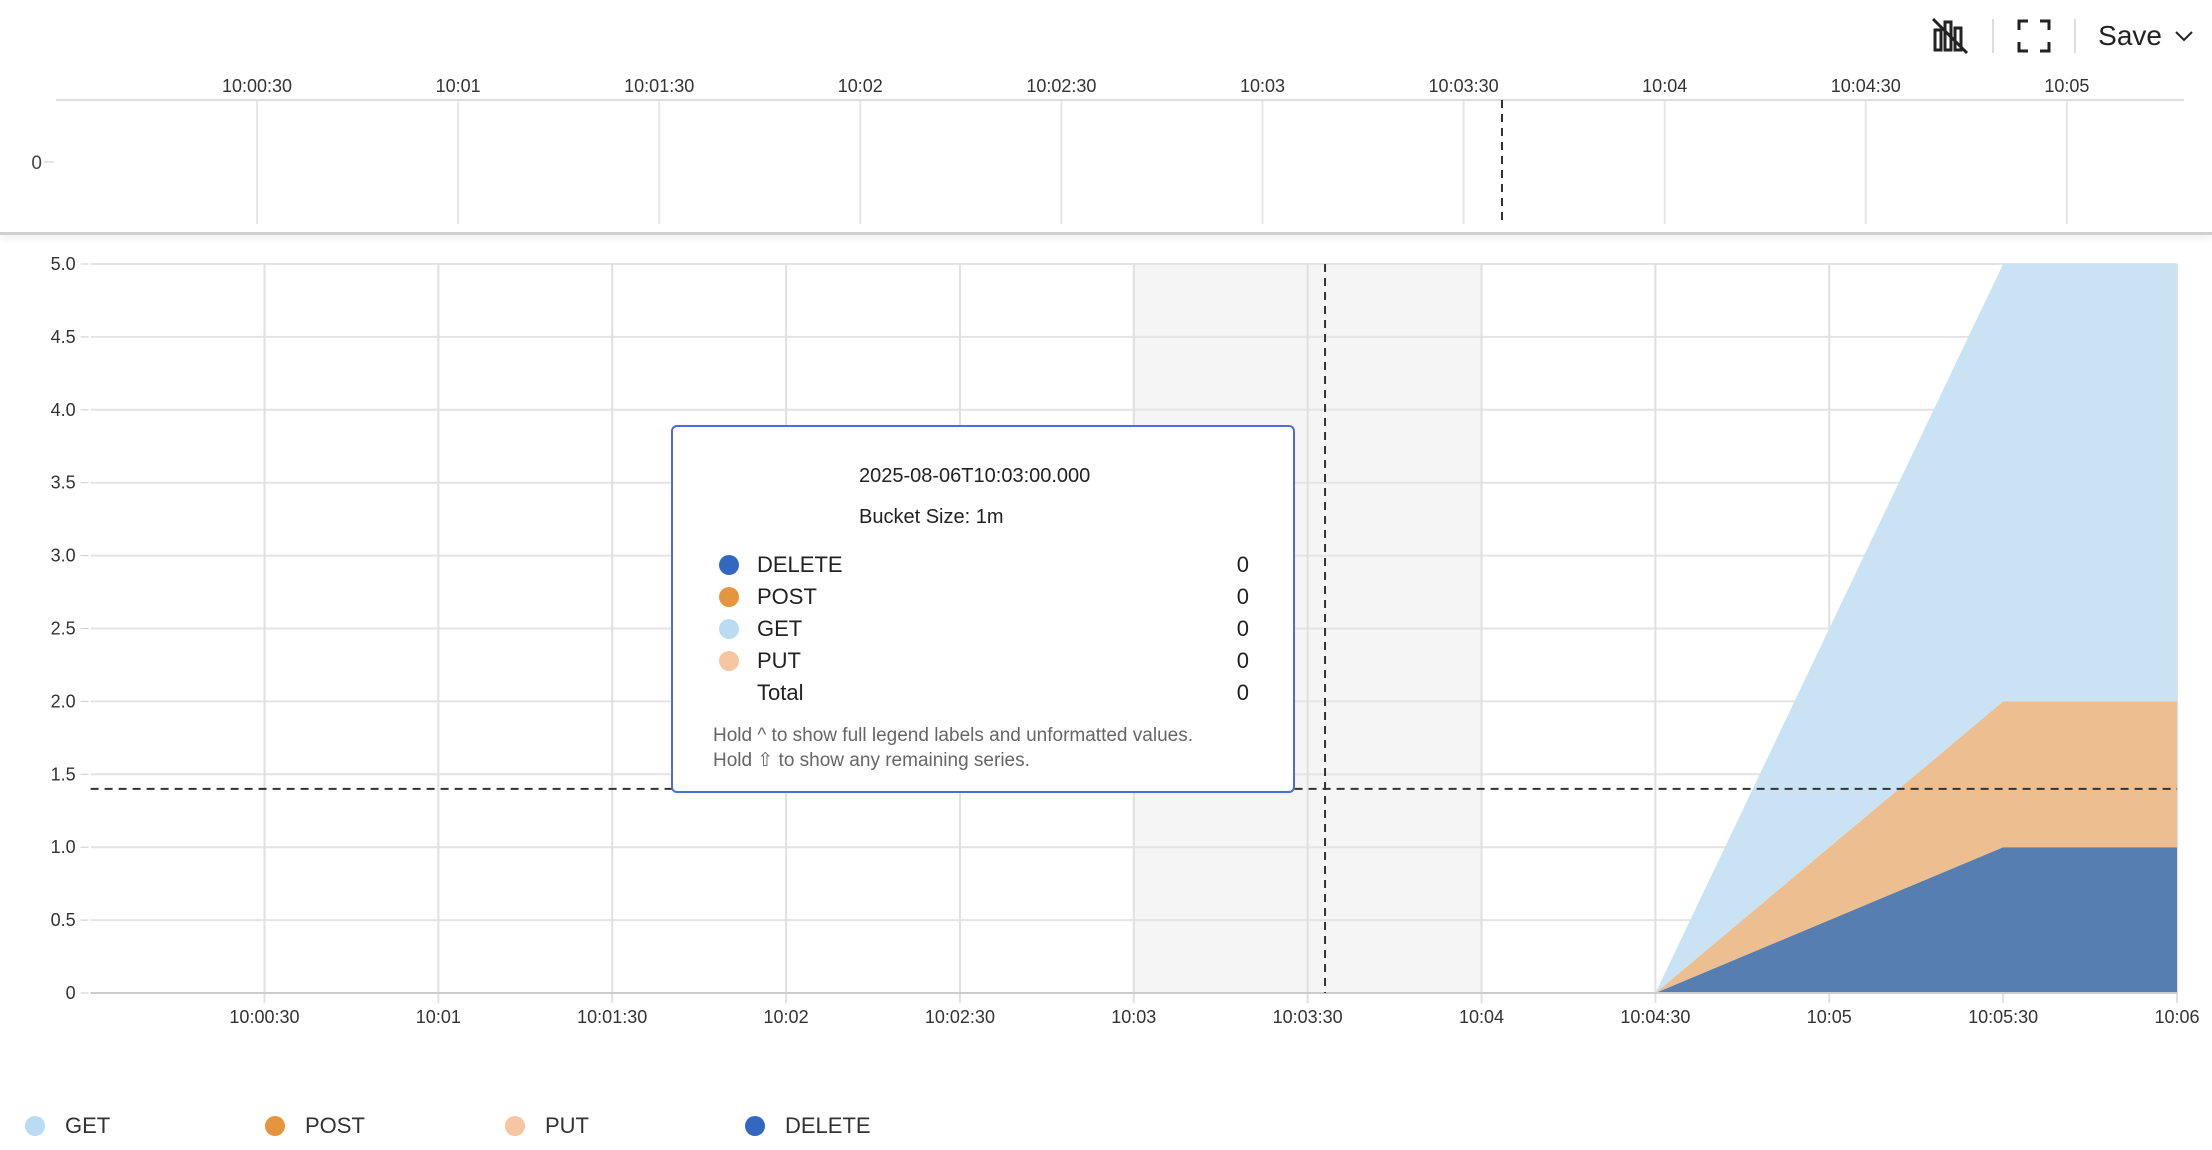  Describe the element at coordinates (63, 556) in the screenshot. I see `y-tick-label: 3.0` at that location.